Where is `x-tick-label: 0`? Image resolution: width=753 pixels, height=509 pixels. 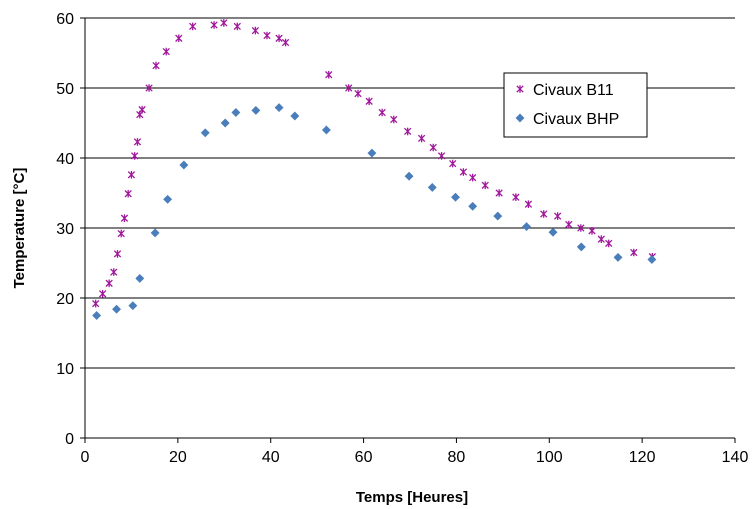 x-tick-label: 0 is located at coordinates (85, 457).